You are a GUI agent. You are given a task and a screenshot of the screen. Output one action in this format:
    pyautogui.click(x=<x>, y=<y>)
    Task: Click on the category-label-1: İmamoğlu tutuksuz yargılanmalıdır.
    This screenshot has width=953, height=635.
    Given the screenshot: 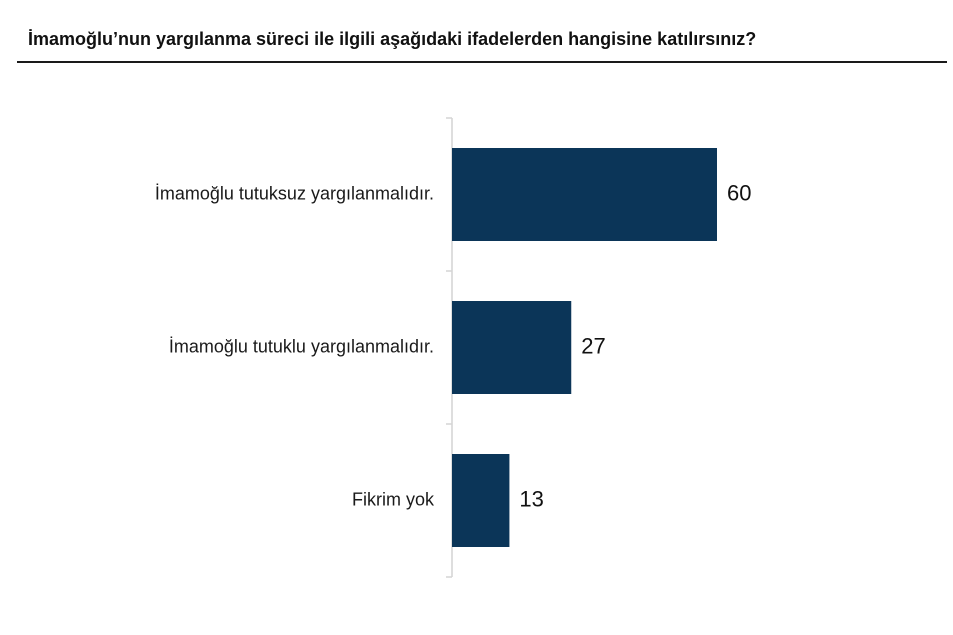 What is the action you would take?
    pyautogui.click(x=294, y=193)
    